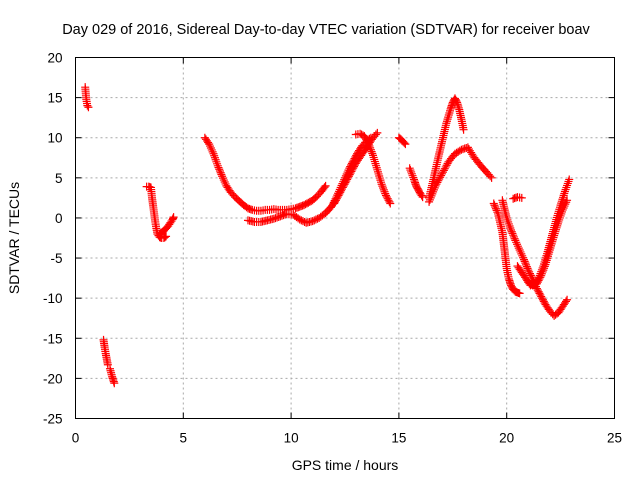 This screenshot has height=480, width=640. What do you see at coordinates (506, 438) in the screenshot?
I see `x-tick-label: 20` at bounding box center [506, 438].